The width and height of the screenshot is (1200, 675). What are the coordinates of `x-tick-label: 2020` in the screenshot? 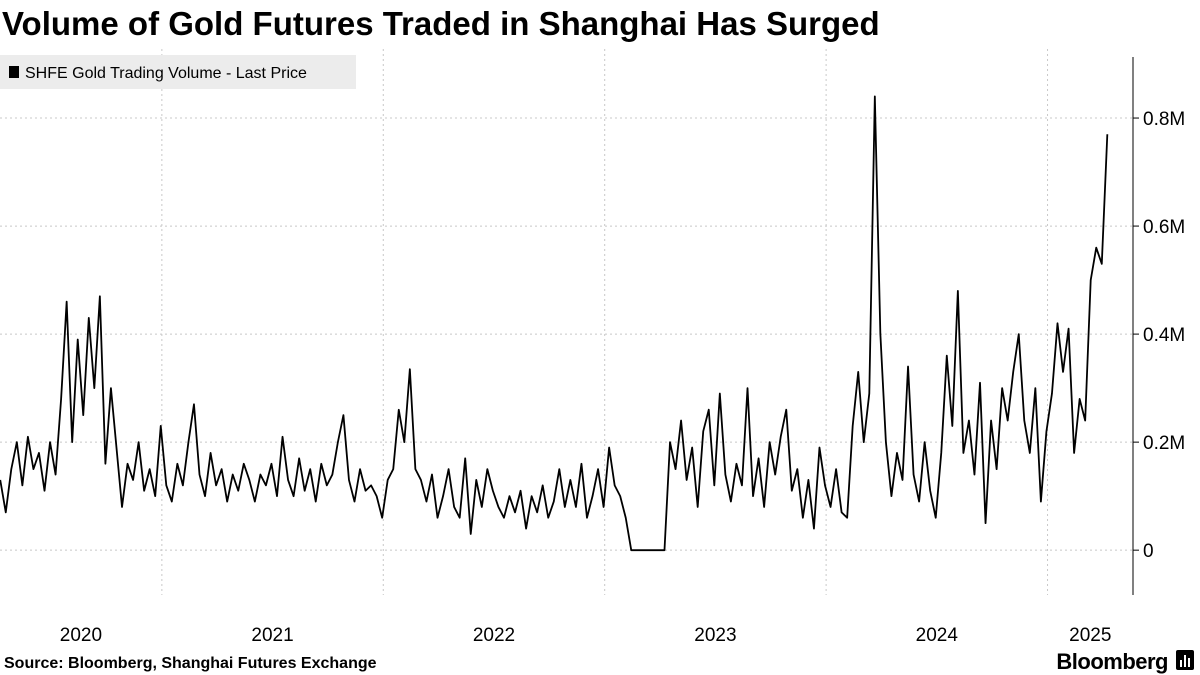 It's located at (81, 635).